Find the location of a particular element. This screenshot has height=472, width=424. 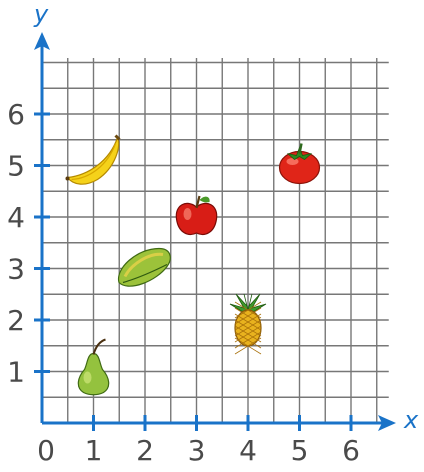

tomato-icon is located at coordinates (299, 164).